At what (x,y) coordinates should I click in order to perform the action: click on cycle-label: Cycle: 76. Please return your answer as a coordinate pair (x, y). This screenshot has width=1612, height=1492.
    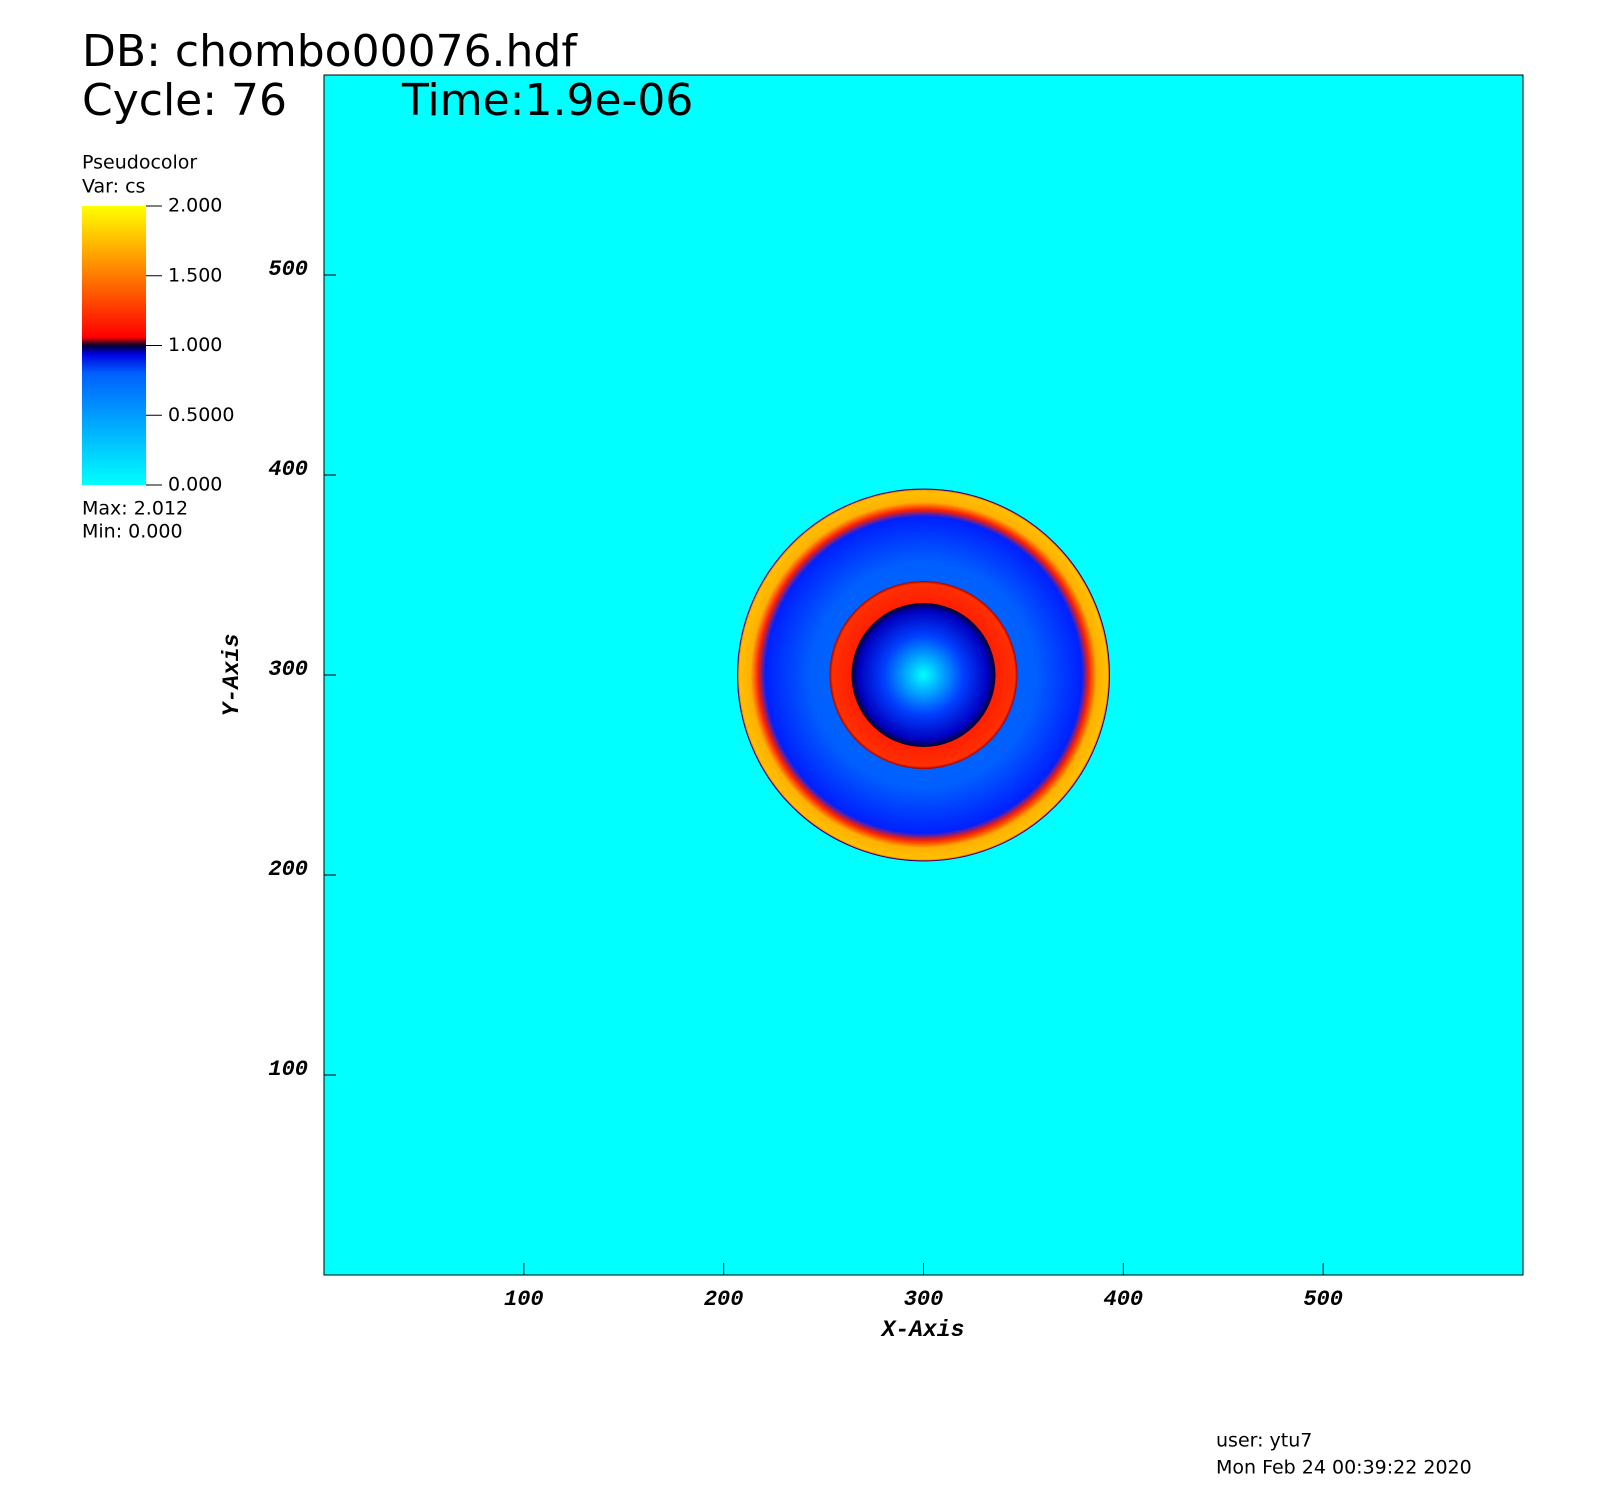
    Looking at the image, I should click on (184, 100).